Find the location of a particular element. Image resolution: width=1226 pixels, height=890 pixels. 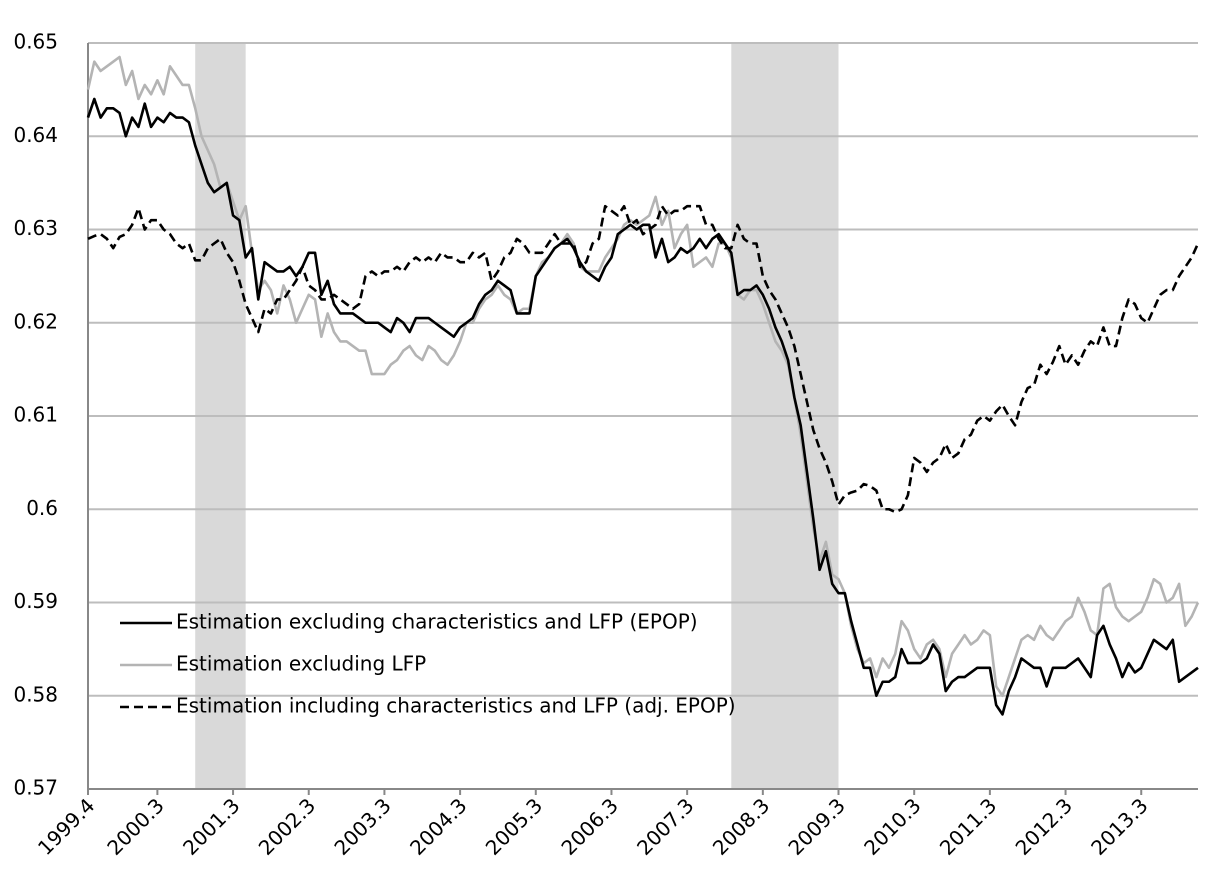

x-tick-label: 2002.3 is located at coordinates (287, 826).